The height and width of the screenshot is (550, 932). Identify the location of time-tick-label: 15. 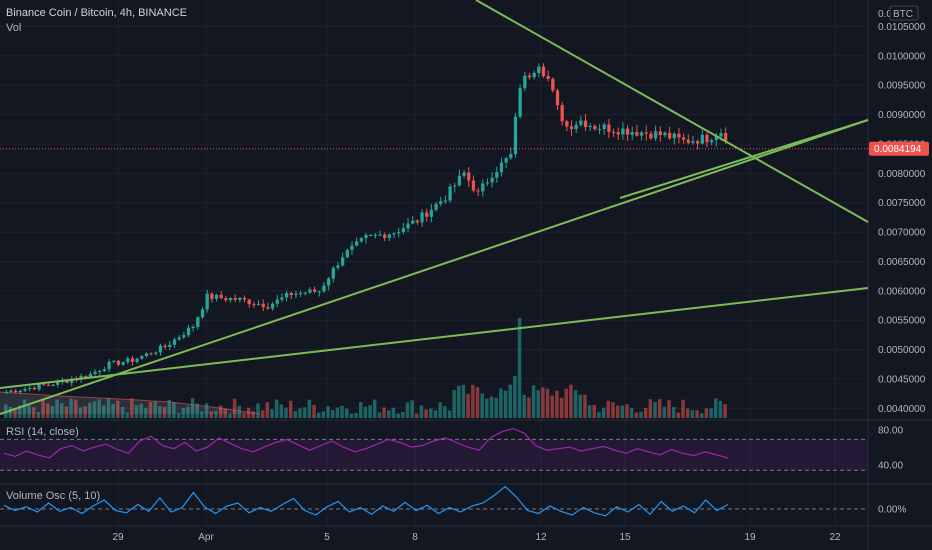
(625, 537).